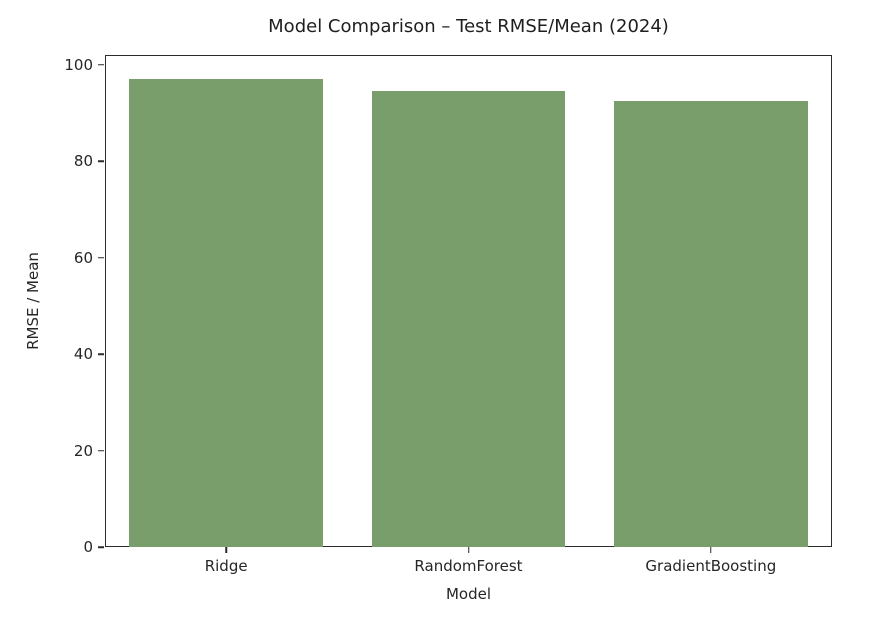 Image resolution: width=874 pixels, height=622 pixels. What do you see at coordinates (468, 26) in the screenshot?
I see `chart-title: Model Comparison – Test RMSE/Mean (2024)` at bounding box center [468, 26].